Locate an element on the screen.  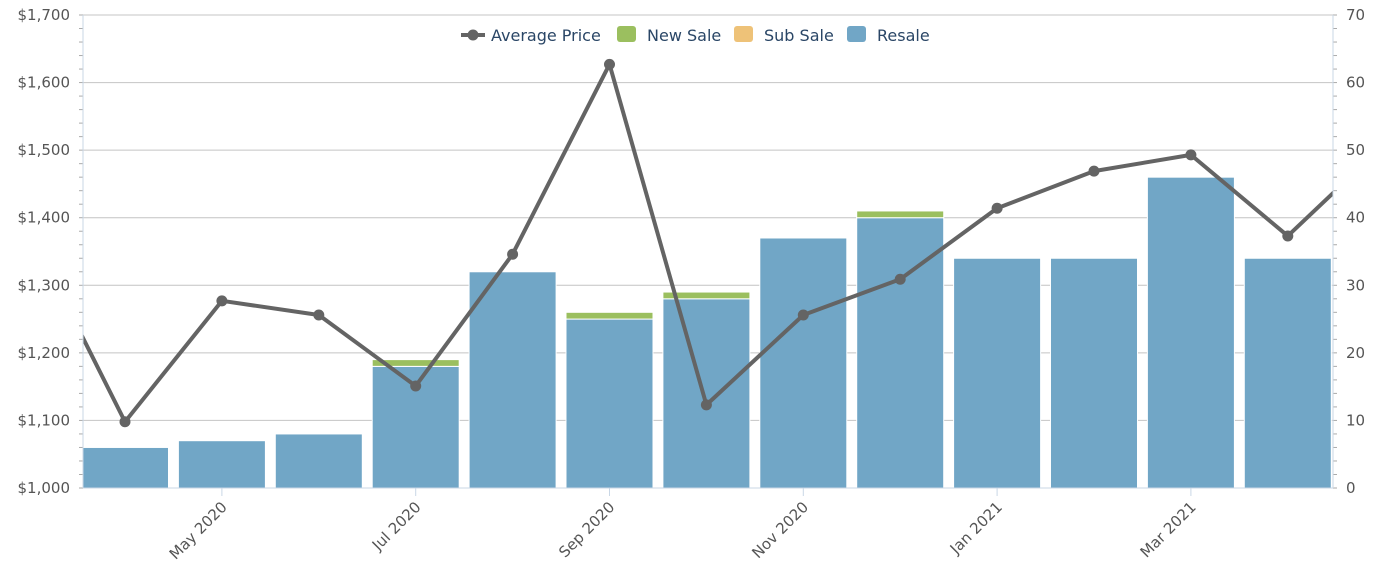
y-left-tick-label: $1,600 is located at coordinates (44, 83).